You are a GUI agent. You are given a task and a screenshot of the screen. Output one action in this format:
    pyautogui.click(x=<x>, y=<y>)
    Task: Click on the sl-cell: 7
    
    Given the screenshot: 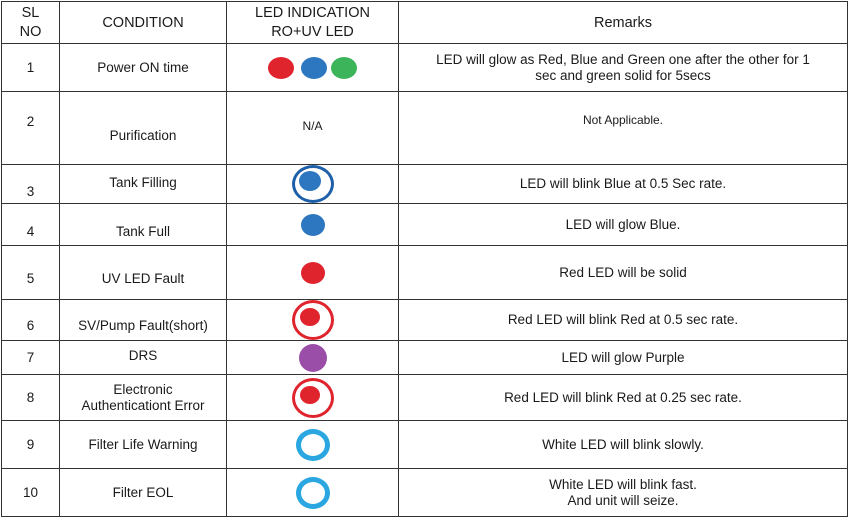 What is the action you would take?
    pyautogui.click(x=30, y=357)
    